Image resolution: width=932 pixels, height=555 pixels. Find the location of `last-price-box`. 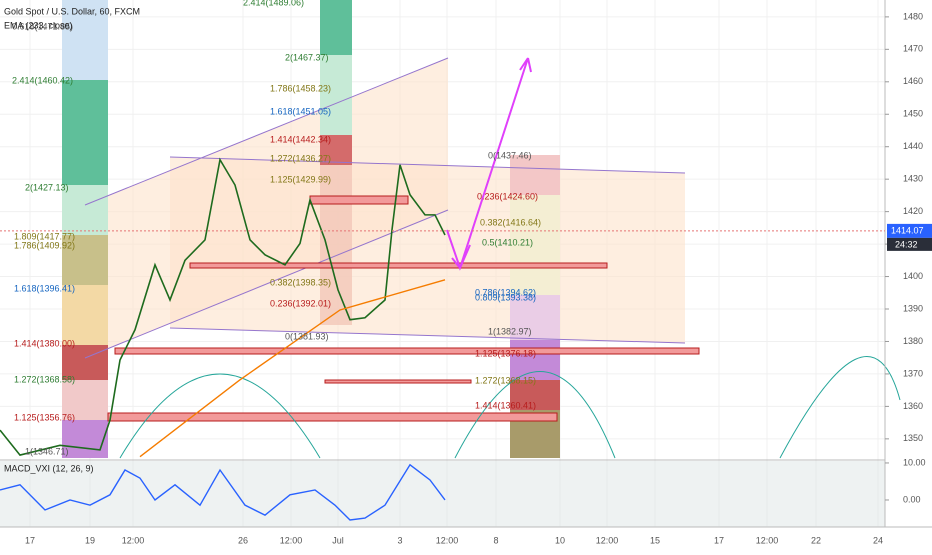

last-price-box is located at coordinates (909, 230).